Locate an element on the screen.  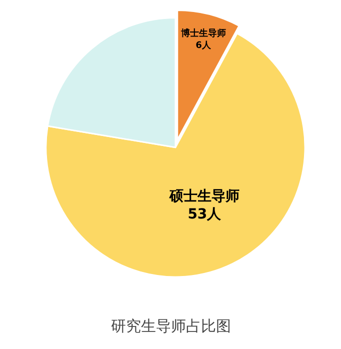
slice-label: 博士生导师 is located at coordinates (203, 34).